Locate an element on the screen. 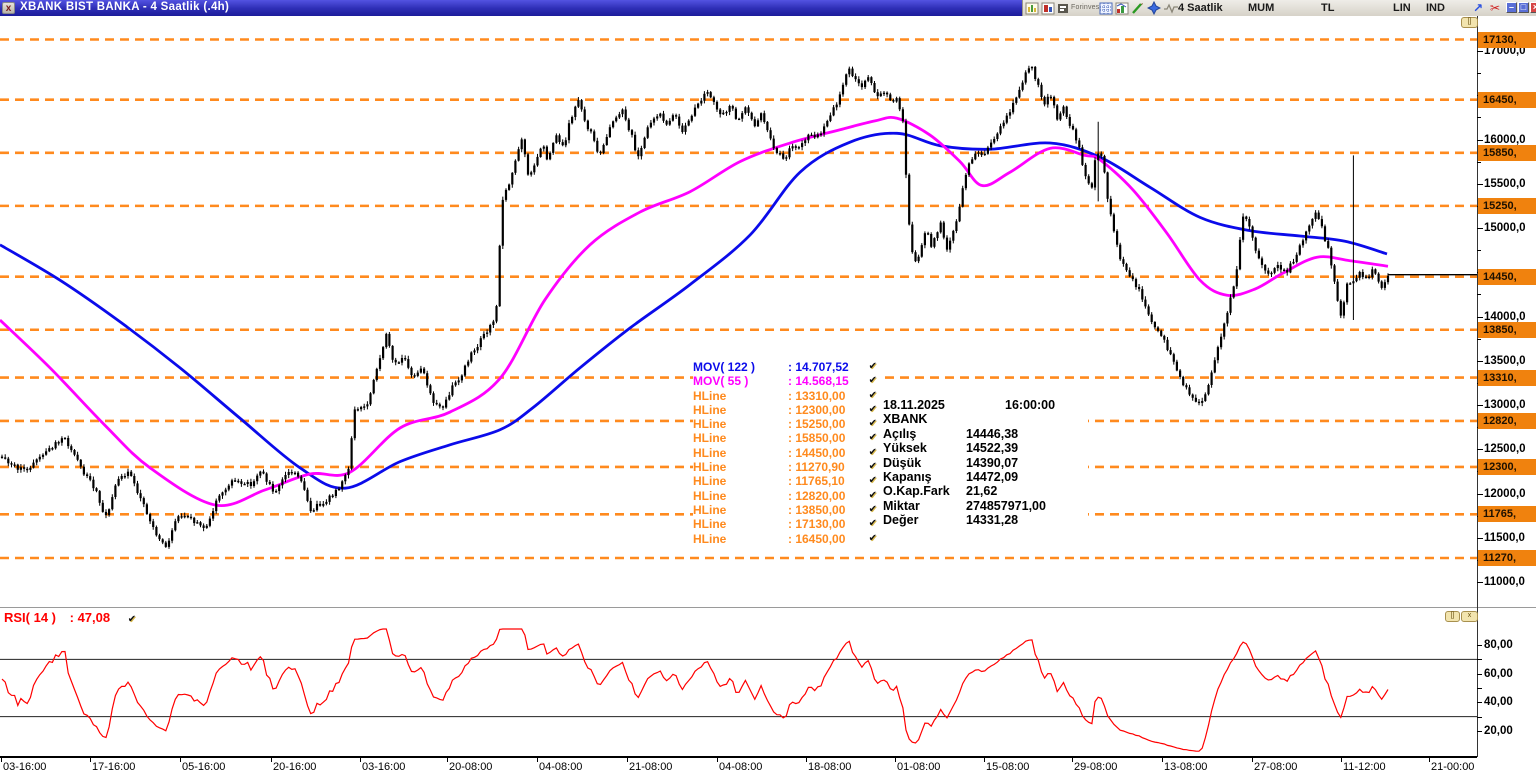 The width and height of the screenshot is (1536, 781). close-button: × is located at coordinates (1533, 7).